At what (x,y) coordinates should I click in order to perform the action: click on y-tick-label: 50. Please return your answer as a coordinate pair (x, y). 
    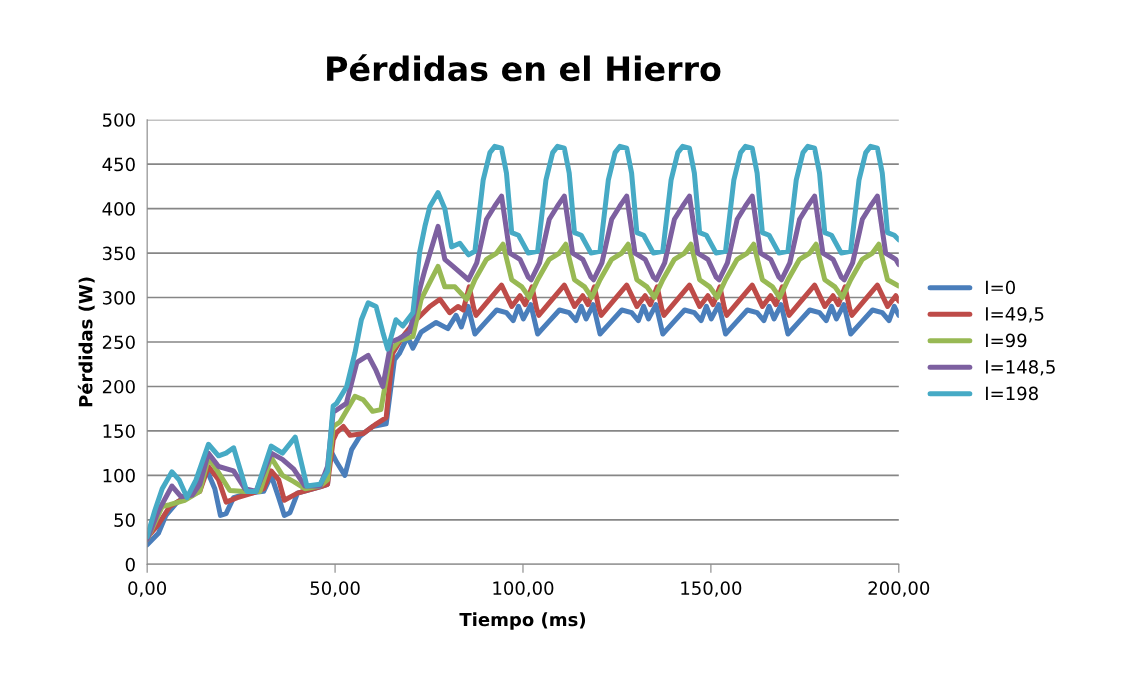
    Looking at the image, I should click on (124, 520).